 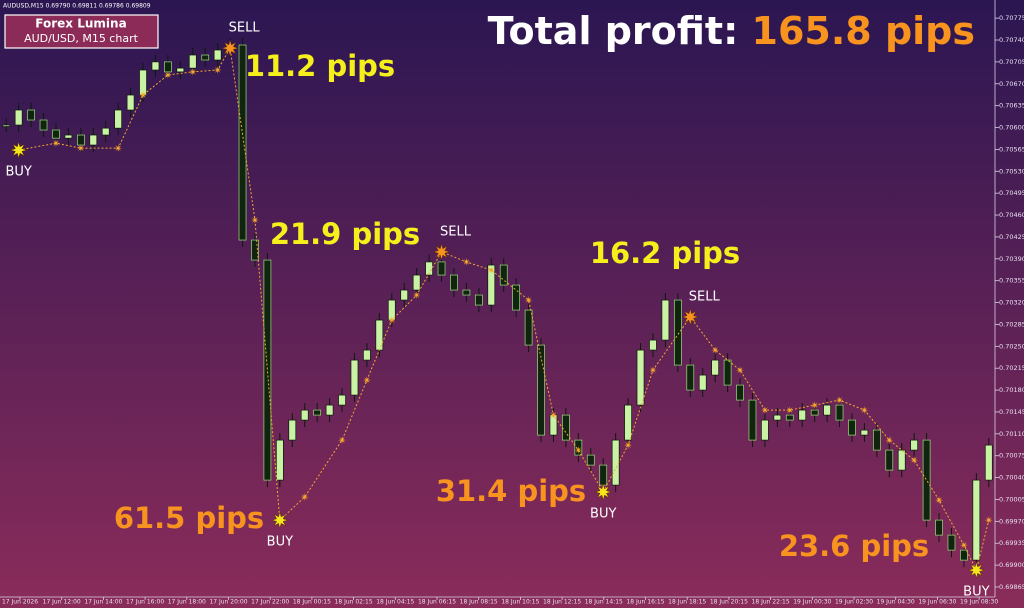 I want to click on pips-annotation: 31.4 pips, so click(x=511, y=491).